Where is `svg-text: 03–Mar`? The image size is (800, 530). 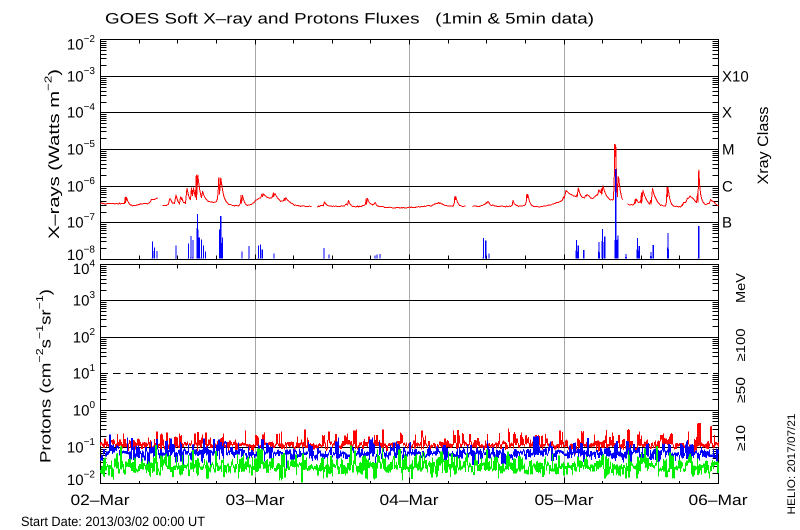
svg-text: 03–Mar is located at coordinates (255, 500).